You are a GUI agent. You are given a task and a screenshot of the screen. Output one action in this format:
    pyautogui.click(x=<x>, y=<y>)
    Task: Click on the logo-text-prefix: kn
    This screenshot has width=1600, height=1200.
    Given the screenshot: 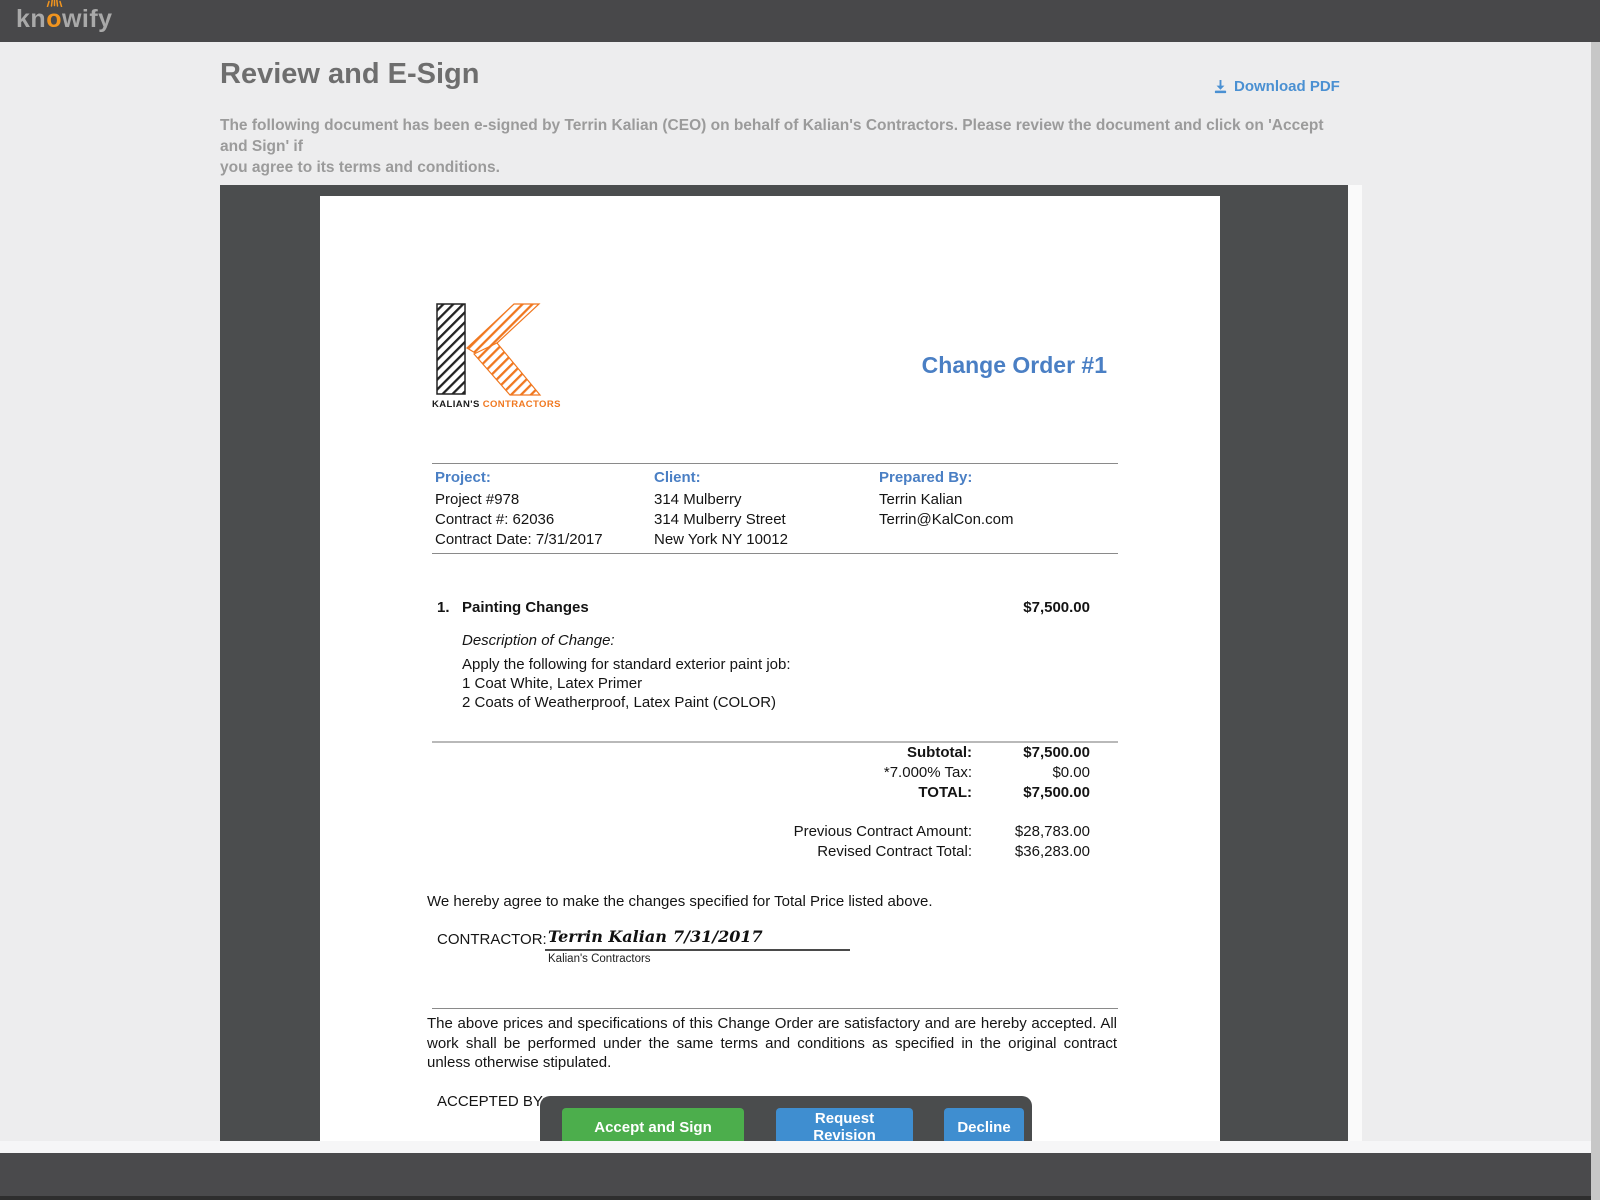 What is the action you would take?
    pyautogui.click(x=31, y=19)
    